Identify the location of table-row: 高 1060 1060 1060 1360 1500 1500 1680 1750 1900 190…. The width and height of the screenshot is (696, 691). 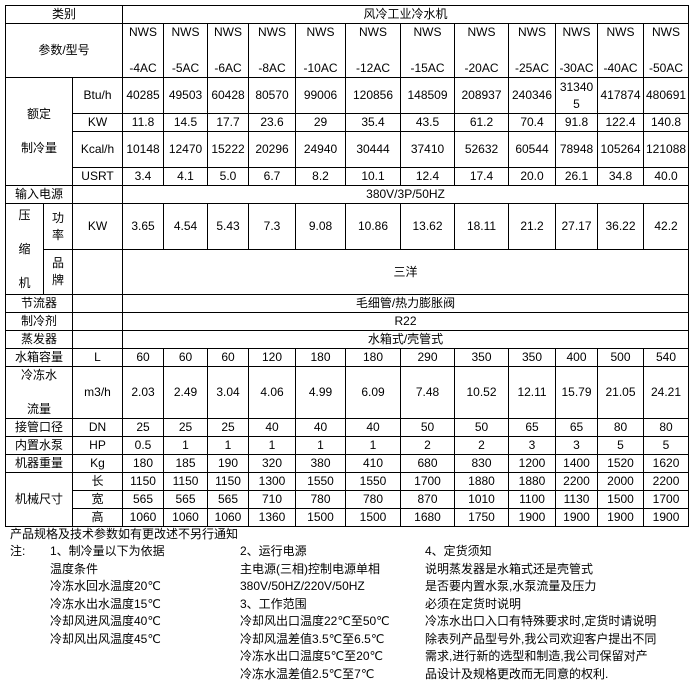
(348, 517).